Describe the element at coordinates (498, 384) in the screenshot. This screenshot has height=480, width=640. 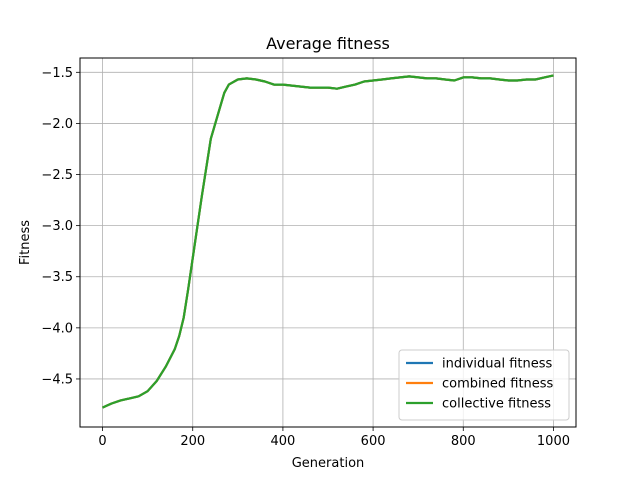
I see `legend-label: combined fitness` at that location.